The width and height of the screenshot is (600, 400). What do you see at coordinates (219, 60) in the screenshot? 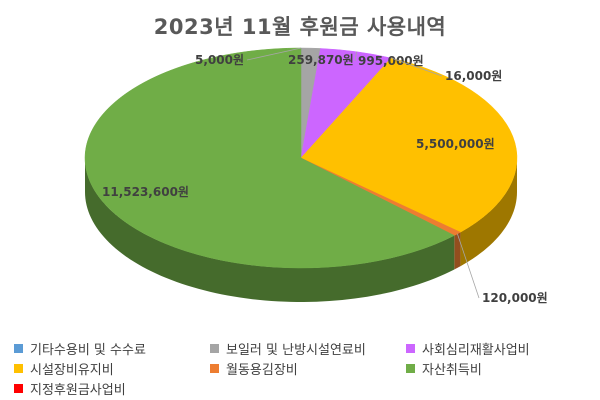
I see `data-label-0: 5,000원` at bounding box center [219, 60].